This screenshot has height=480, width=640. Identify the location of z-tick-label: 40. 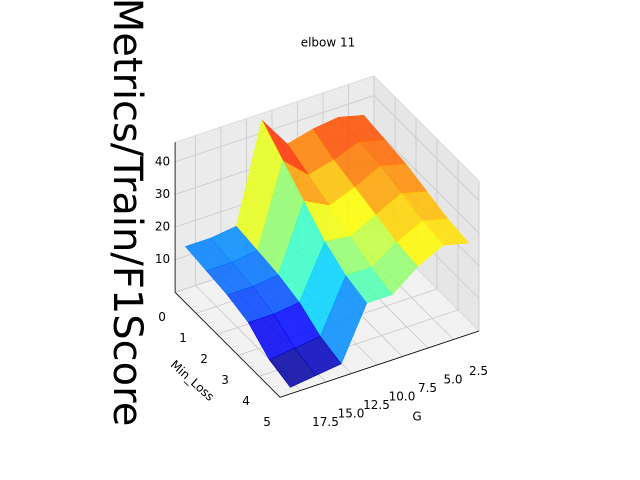
(162, 161).